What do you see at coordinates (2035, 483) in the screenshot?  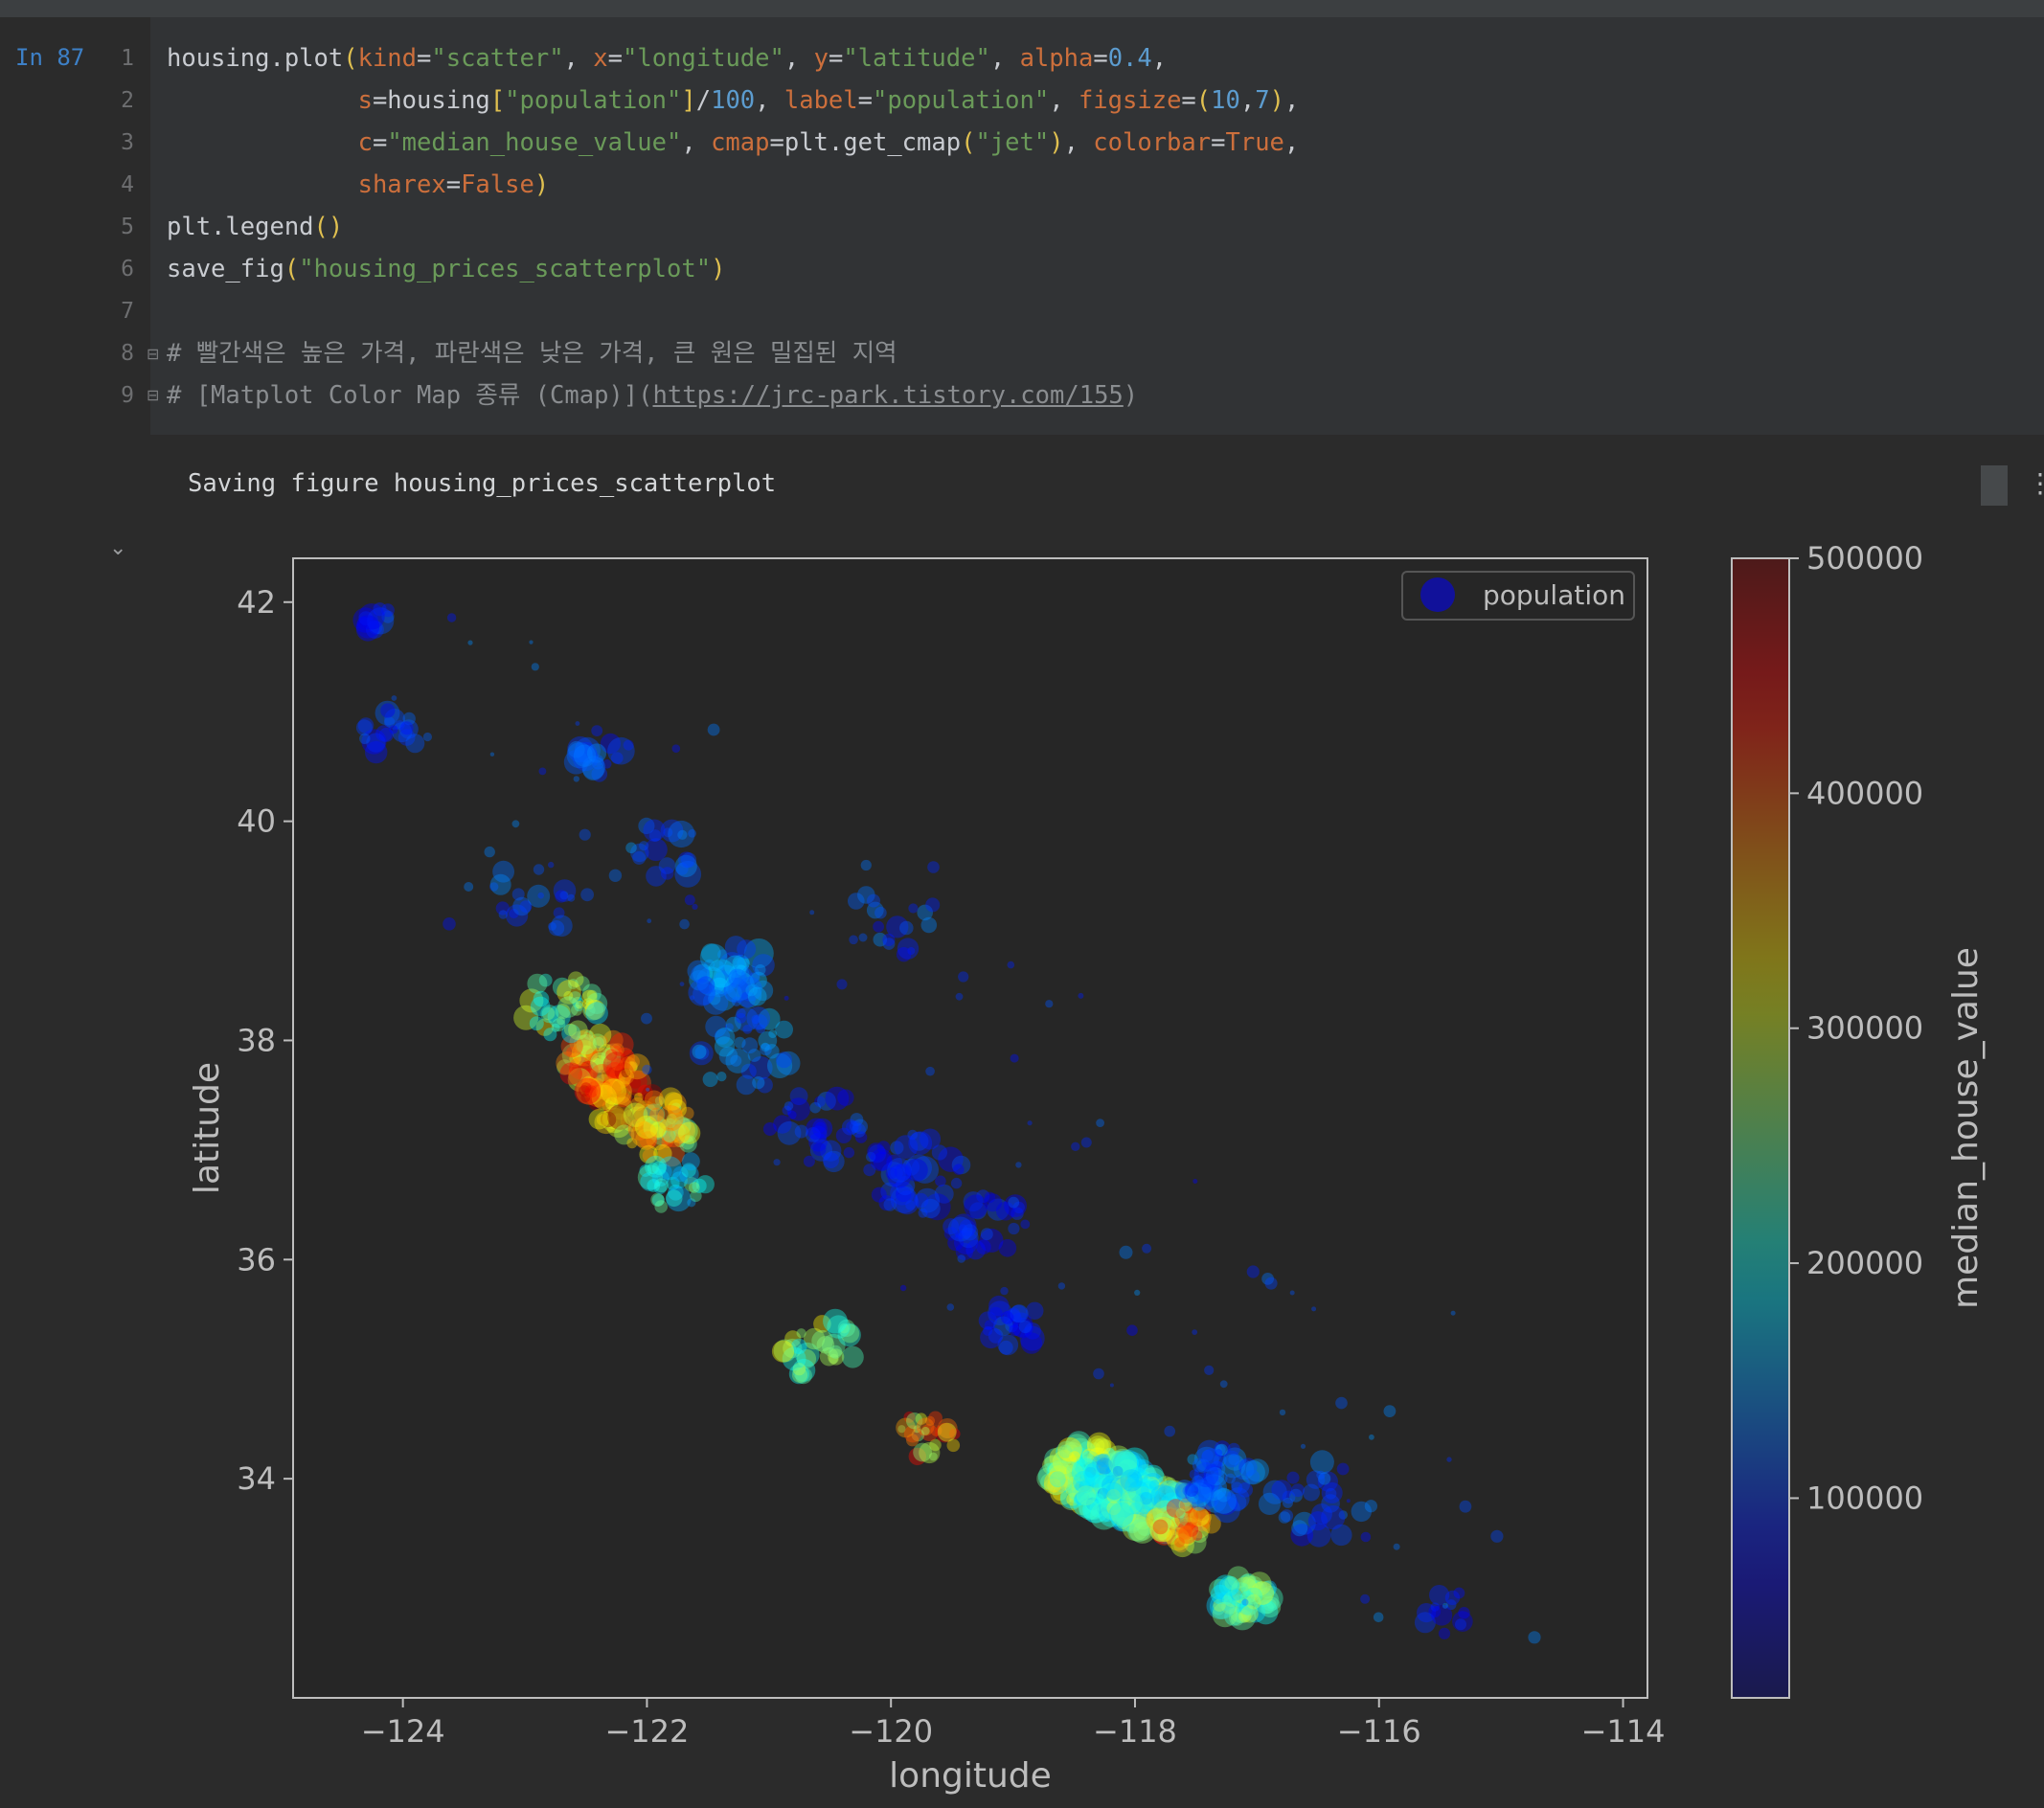 I see `more-vertical-icon: ⋮` at bounding box center [2035, 483].